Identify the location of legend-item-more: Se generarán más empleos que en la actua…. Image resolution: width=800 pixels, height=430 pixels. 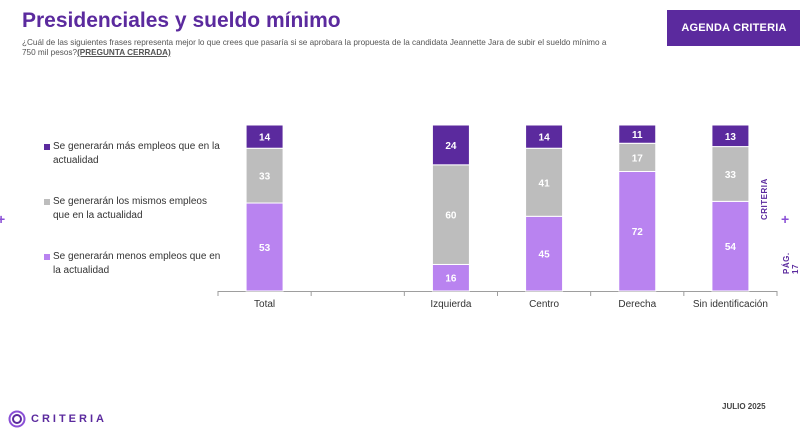
(134, 154).